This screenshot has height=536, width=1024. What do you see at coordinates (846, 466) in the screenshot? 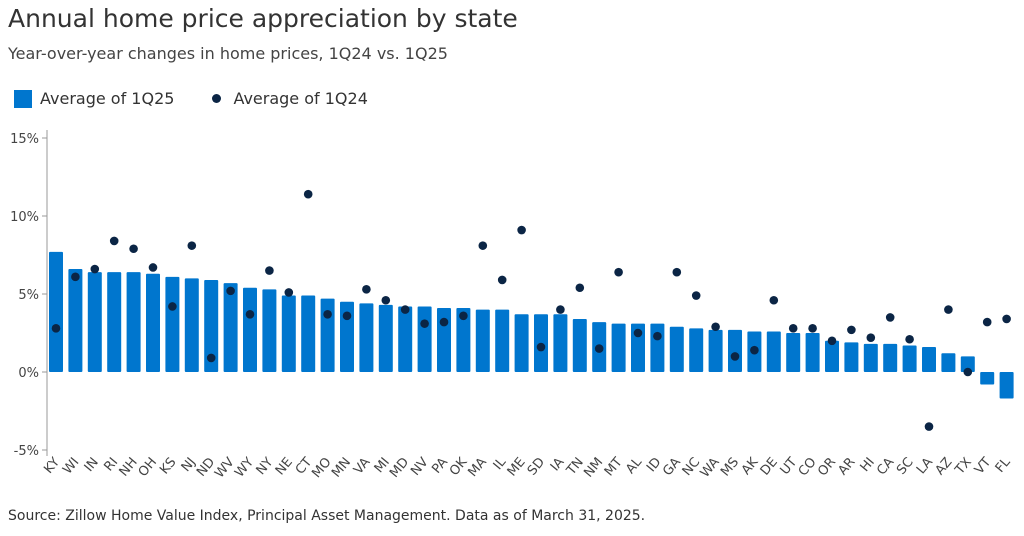
I see `x-tick-label: AR` at bounding box center [846, 466].